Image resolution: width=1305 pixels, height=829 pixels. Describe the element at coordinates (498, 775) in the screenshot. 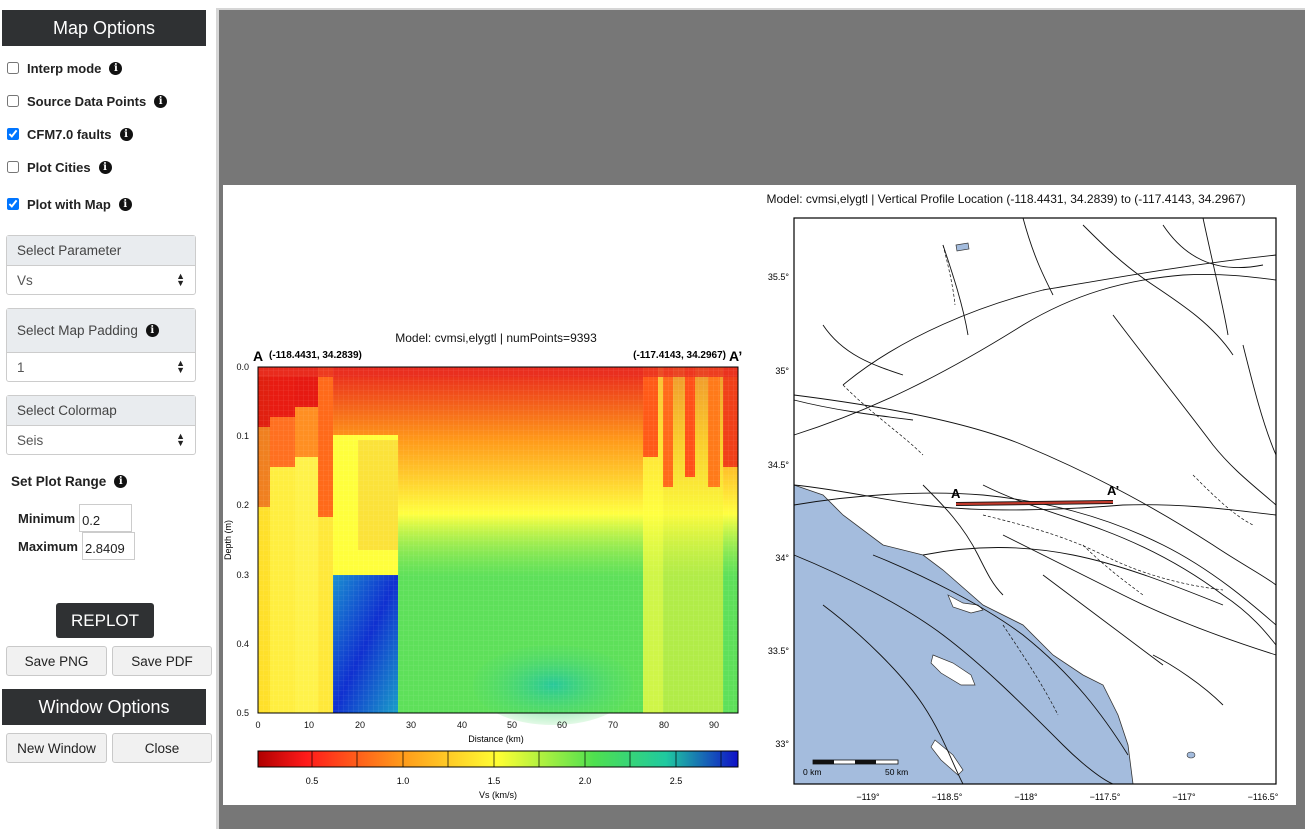

I see `colorbar: 0.5 1.0 1.5 2.0 2.5 Vs (km/s)` at that location.